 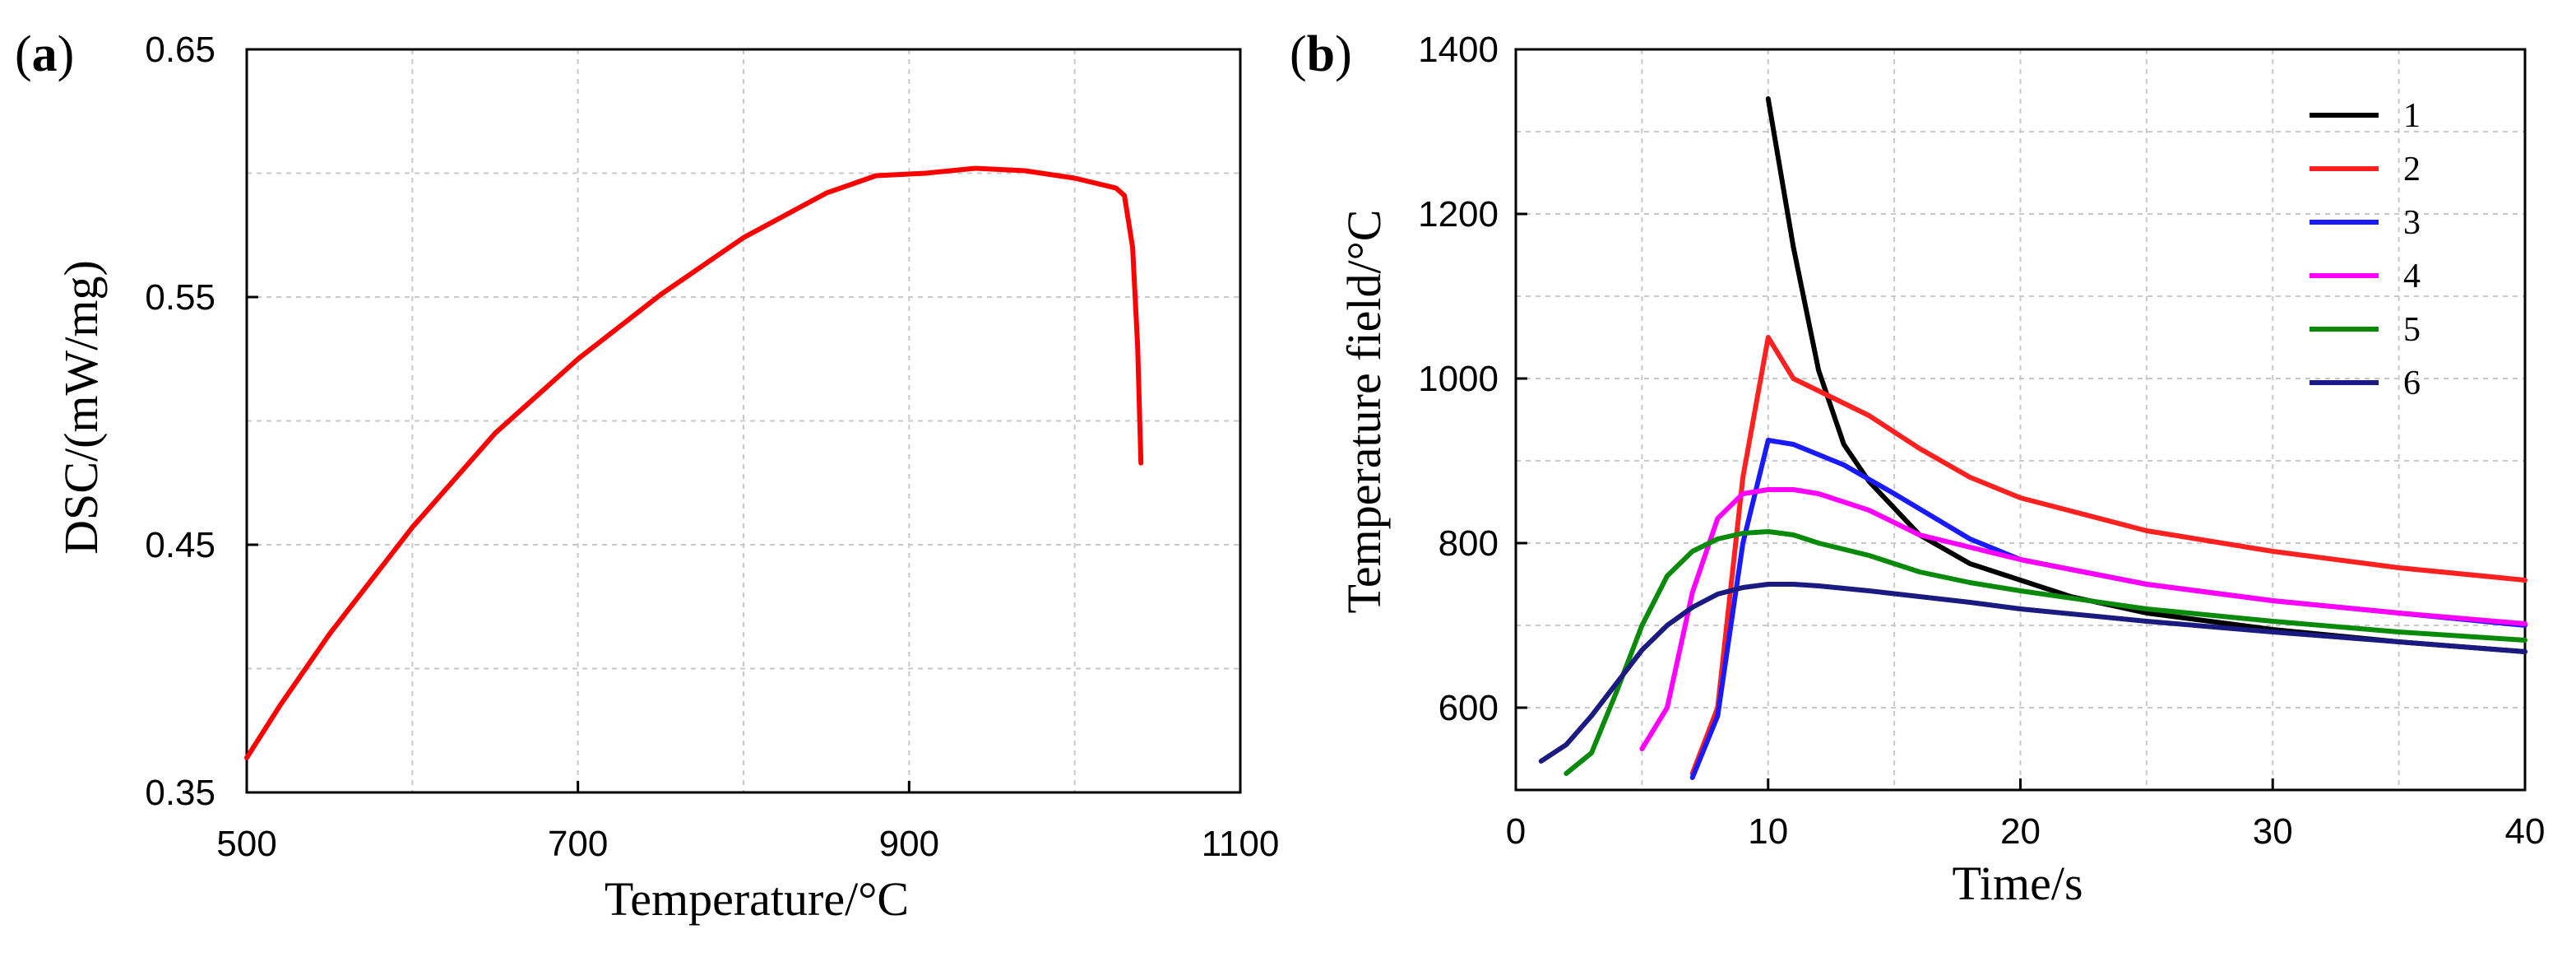 What do you see at coordinates (81, 407) in the screenshot?
I see `panel-a-y-axis-label: DSC/(mW/mg)` at bounding box center [81, 407].